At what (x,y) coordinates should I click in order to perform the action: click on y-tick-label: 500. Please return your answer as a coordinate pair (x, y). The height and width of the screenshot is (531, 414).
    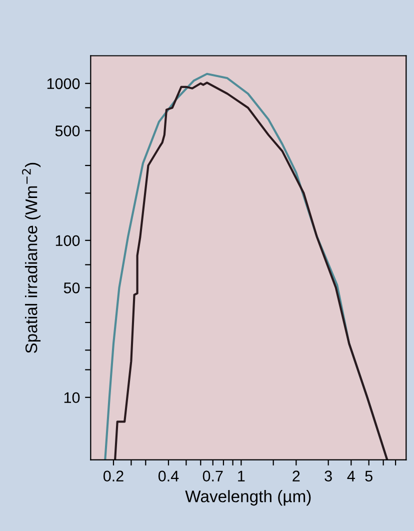
    Looking at the image, I should click on (67, 131).